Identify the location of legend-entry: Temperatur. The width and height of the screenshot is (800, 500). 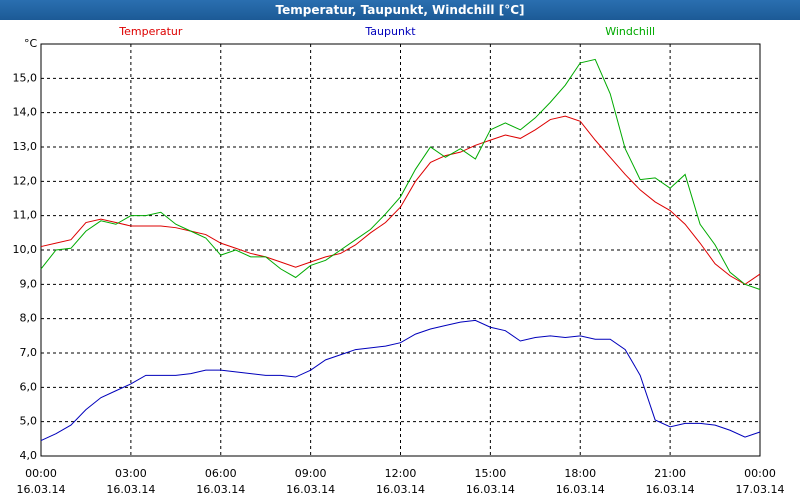
(150, 31).